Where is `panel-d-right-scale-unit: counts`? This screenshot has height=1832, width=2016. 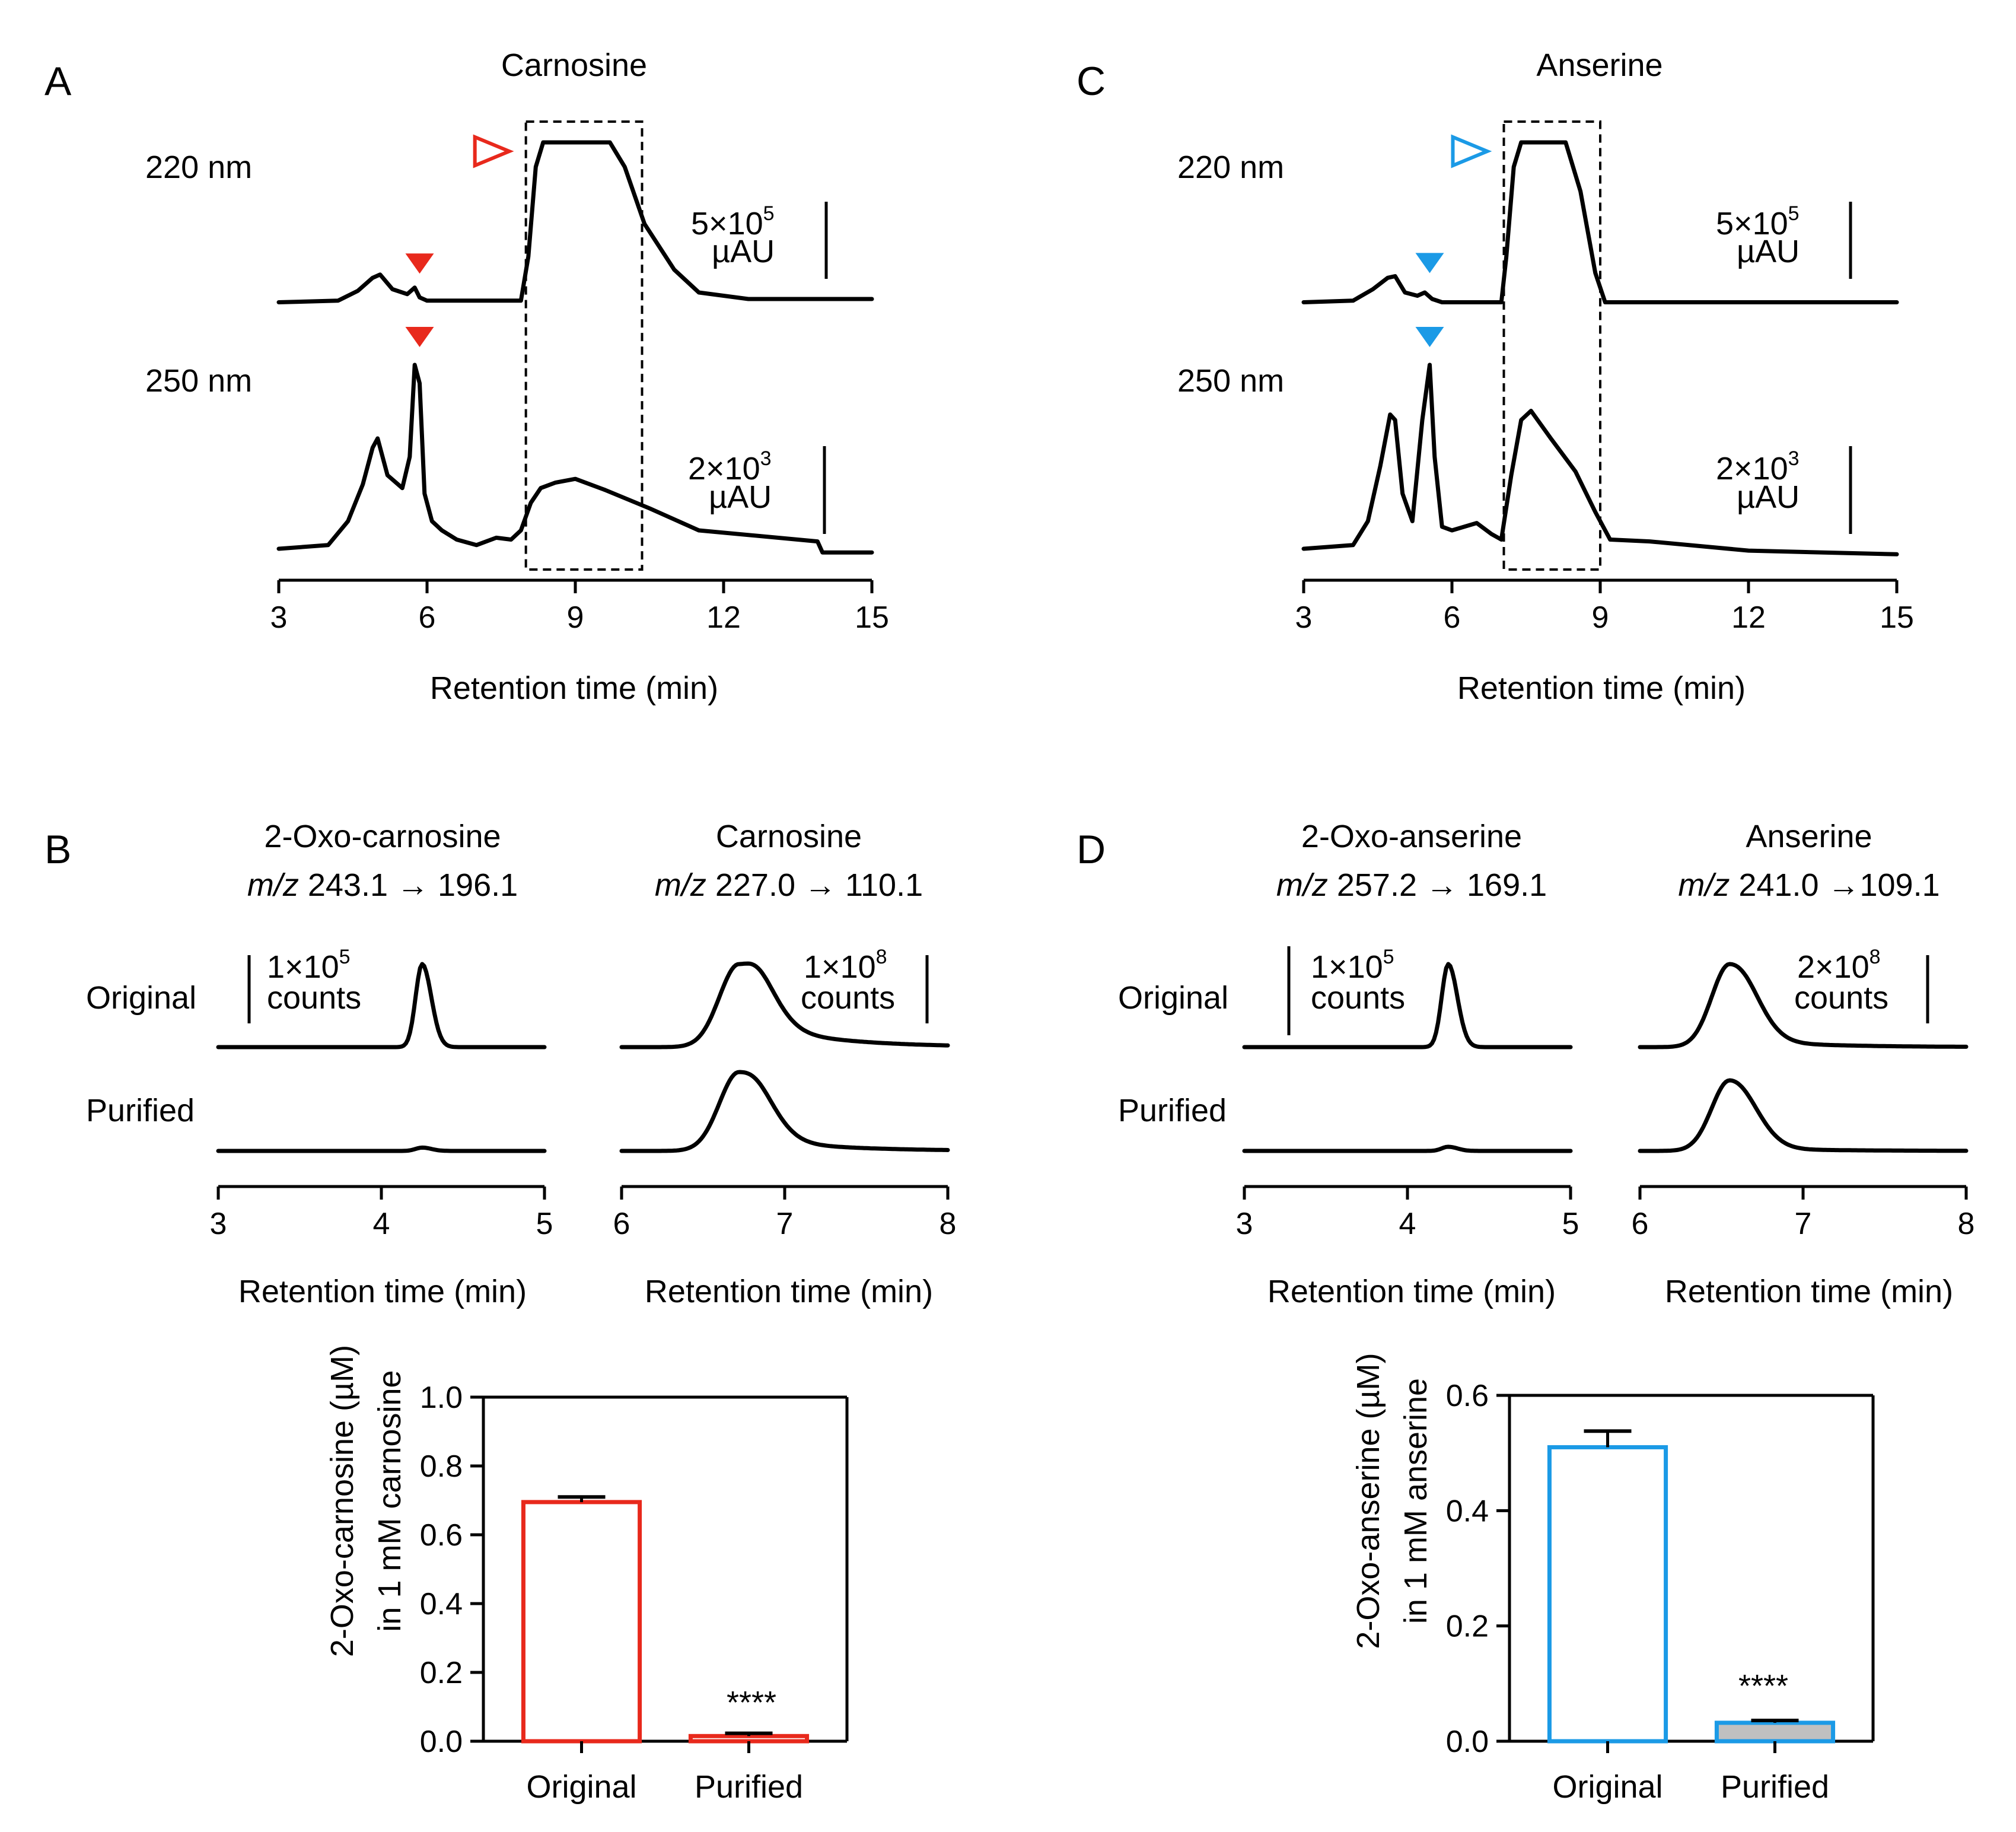 panel-d-right-scale-unit: counts is located at coordinates (1841, 998).